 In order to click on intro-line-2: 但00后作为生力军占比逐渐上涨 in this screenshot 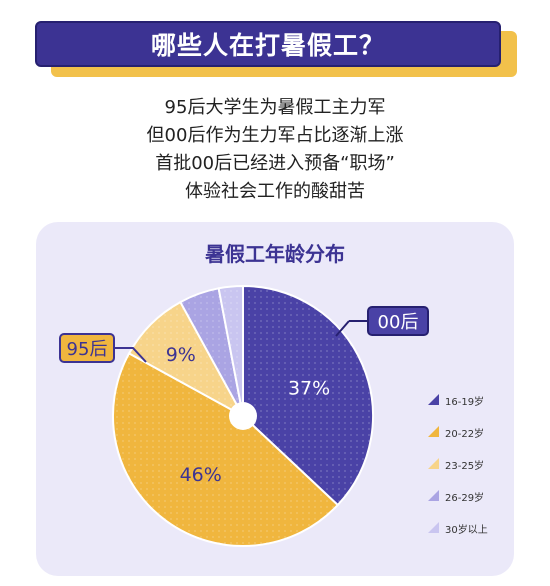, I will do `click(275, 135)`.